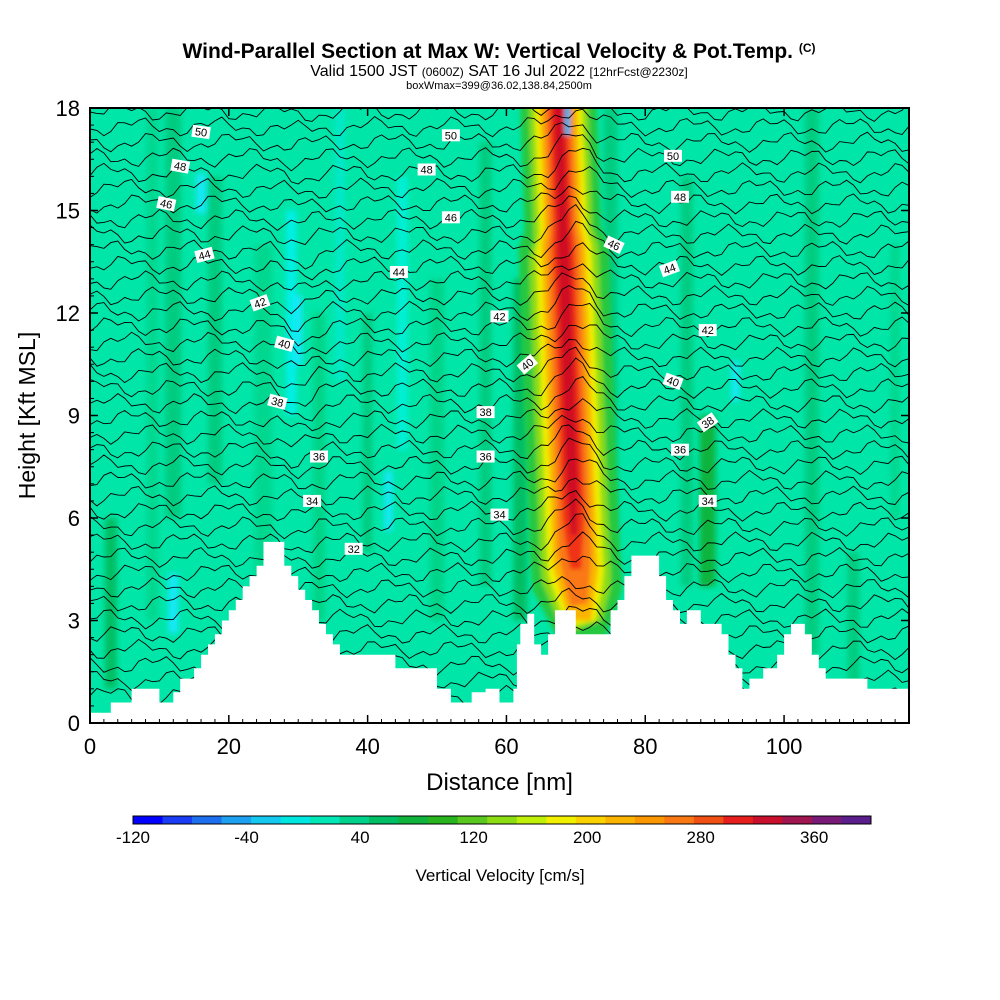  What do you see at coordinates (814, 837) in the screenshot?
I see `colorbar-tick-label: 360` at bounding box center [814, 837].